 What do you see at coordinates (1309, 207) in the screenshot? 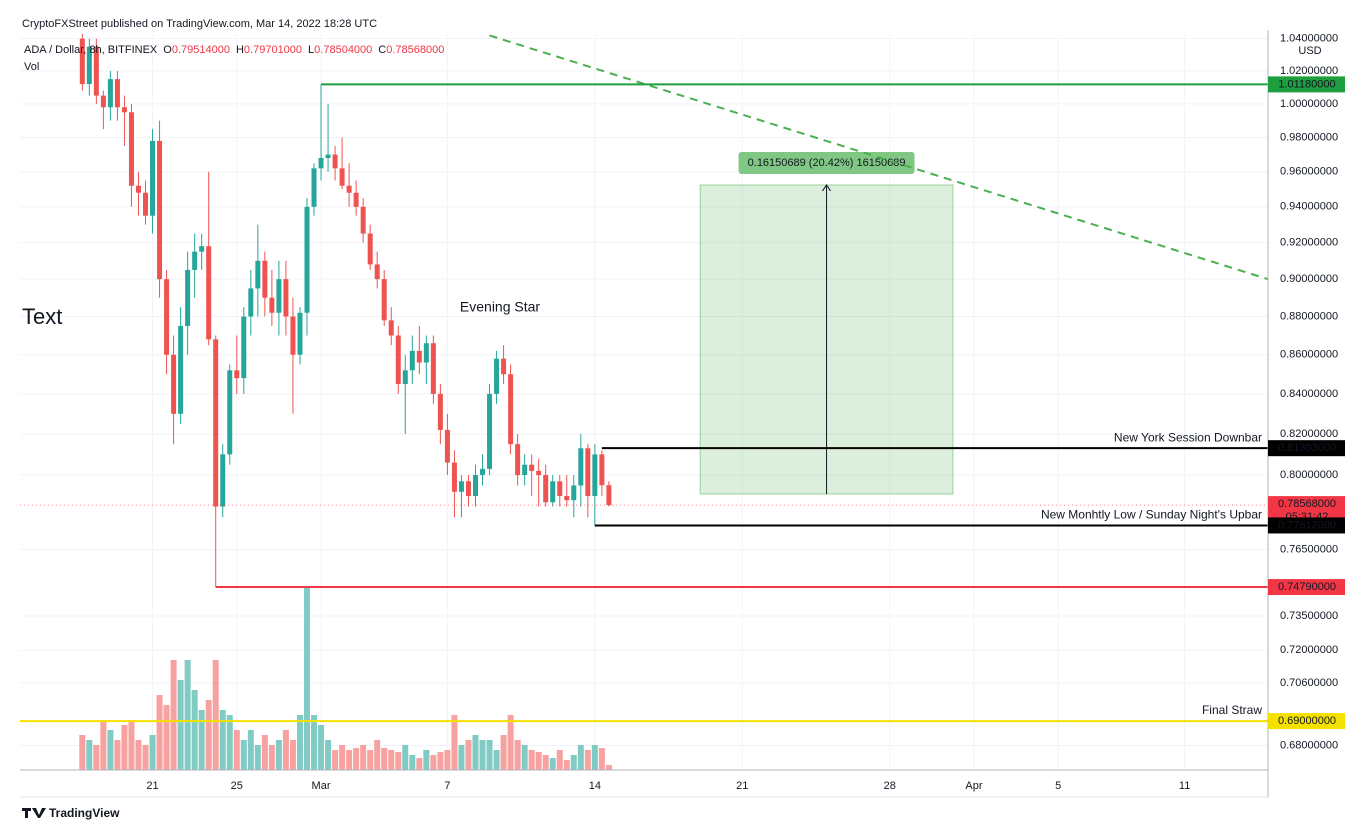
I see `y-tick-label: 0.94000000` at bounding box center [1309, 207].